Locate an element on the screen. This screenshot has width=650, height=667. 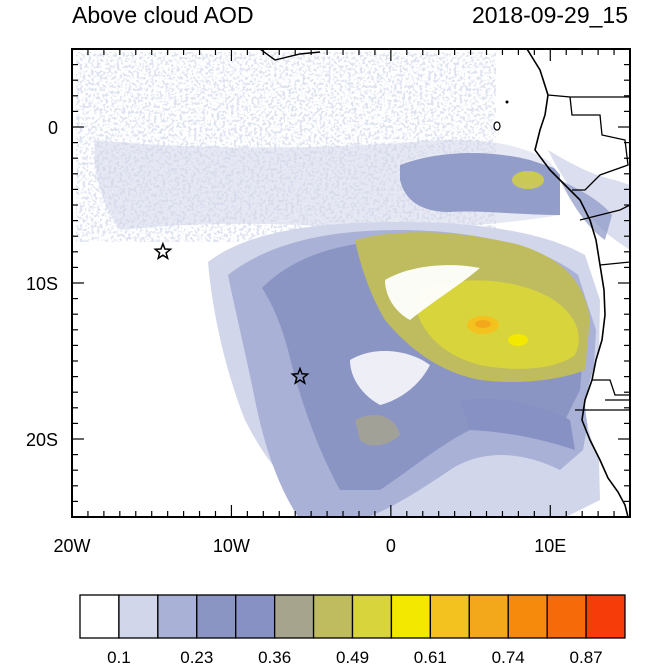
country-borders is located at coordinates (588, 252).